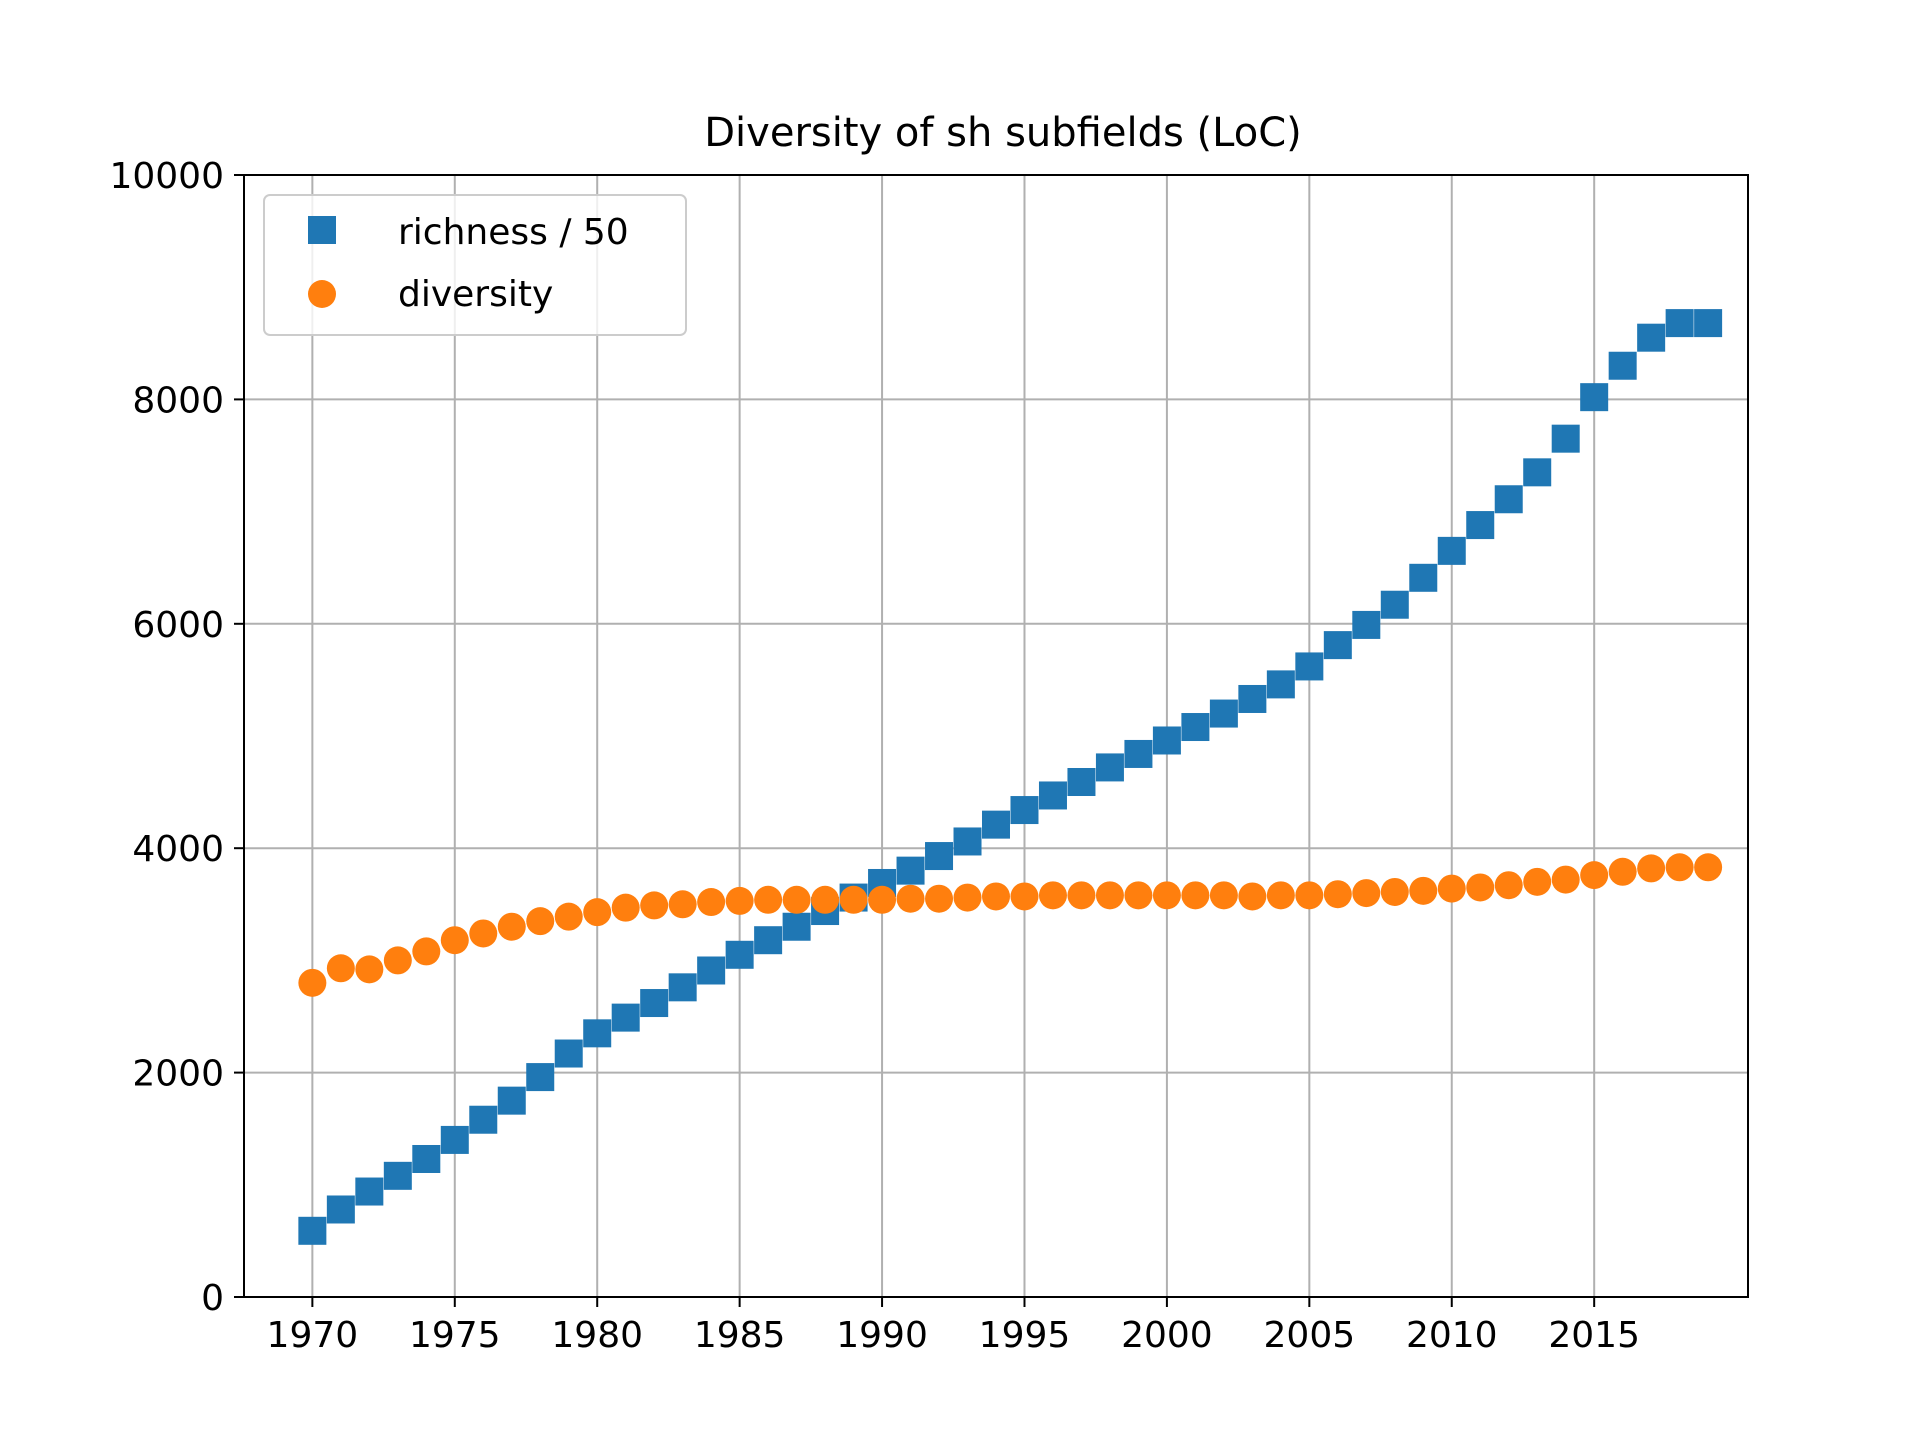 The width and height of the screenshot is (1920, 1440). What do you see at coordinates (178, 1074) in the screenshot?
I see `y-tick-label: 2000` at bounding box center [178, 1074].